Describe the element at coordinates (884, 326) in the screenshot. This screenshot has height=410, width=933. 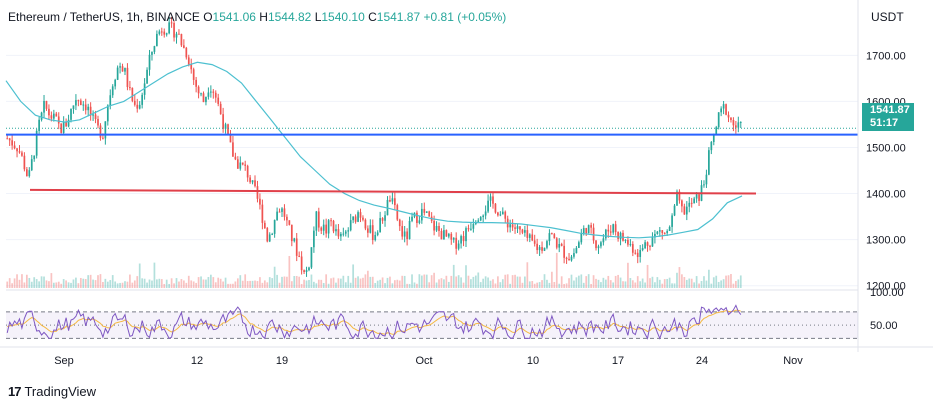
I see `rsi-tick-label: 50.00` at that location.